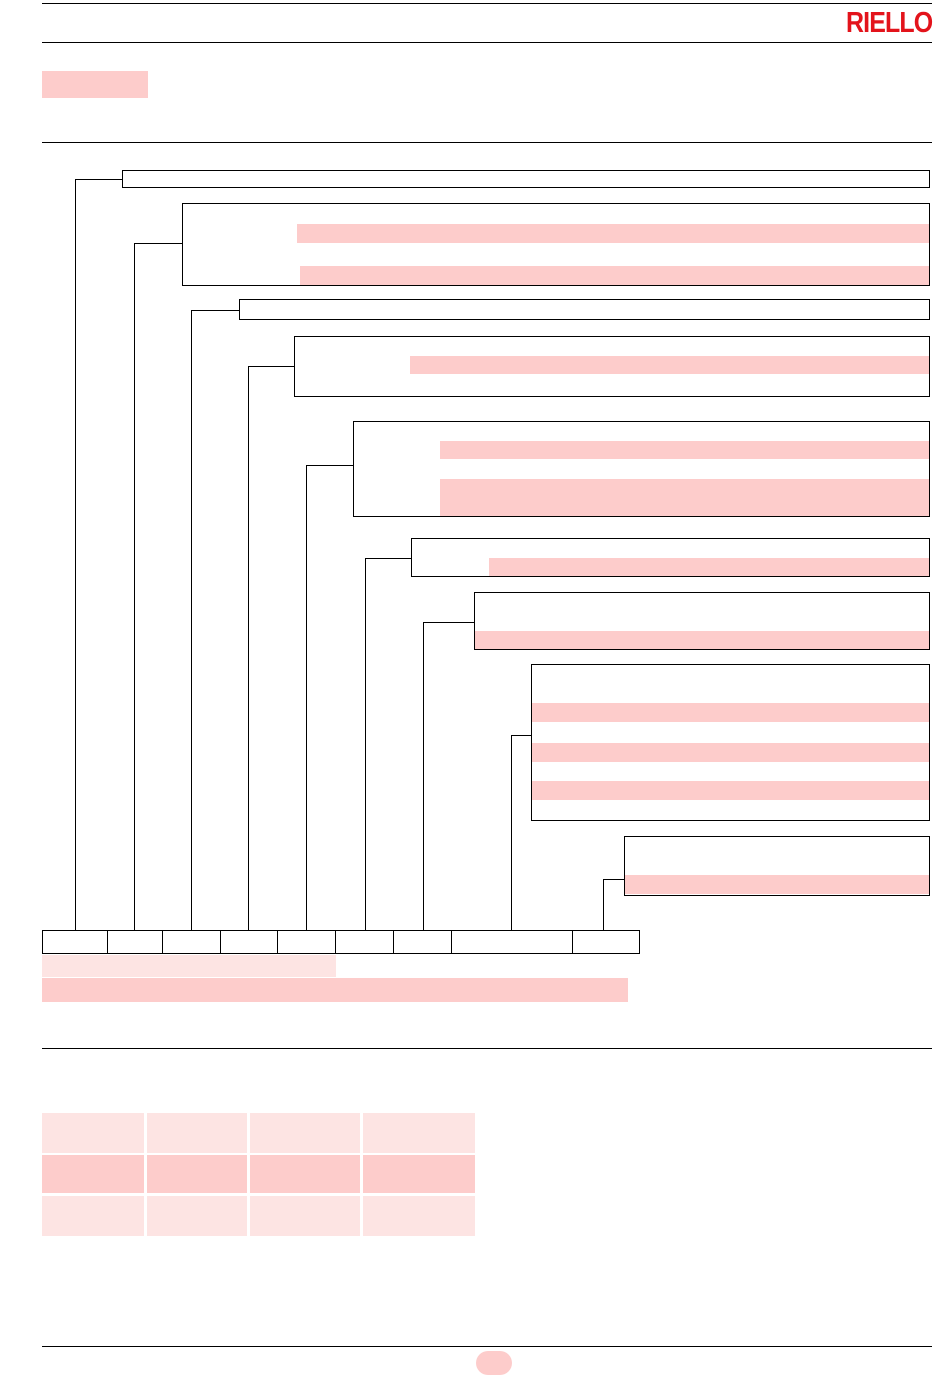 This screenshot has width=950, height=1375. What do you see at coordinates (494, 1363) in the screenshot?
I see `page-number-badge` at bounding box center [494, 1363].